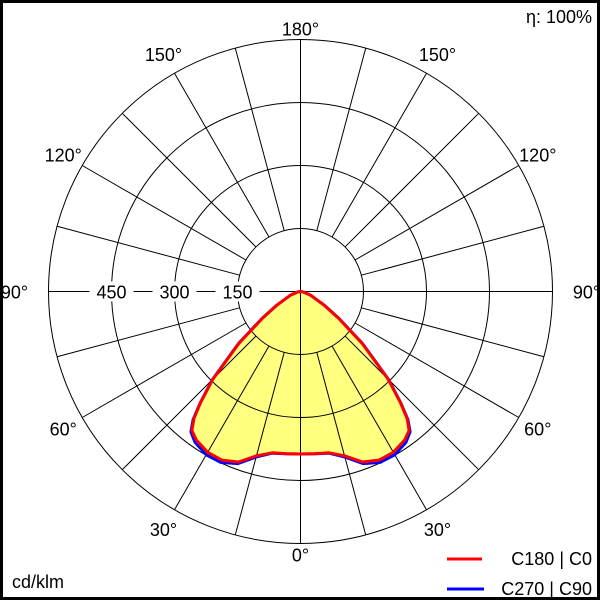  Describe the element at coordinates (519, 573) in the screenshot. I see `legend: C180 | C0 C270 | C90` at that location.